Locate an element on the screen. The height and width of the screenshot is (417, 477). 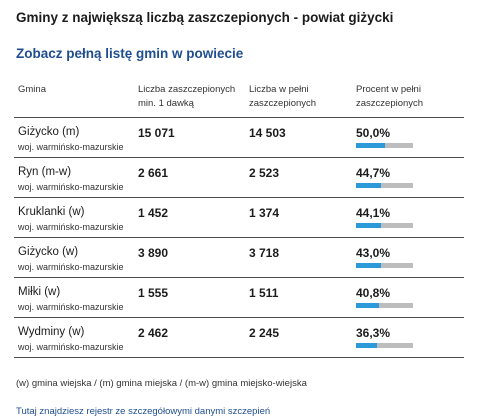
fully-vaccinated-count: 3 718 is located at coordinates (264, 253).